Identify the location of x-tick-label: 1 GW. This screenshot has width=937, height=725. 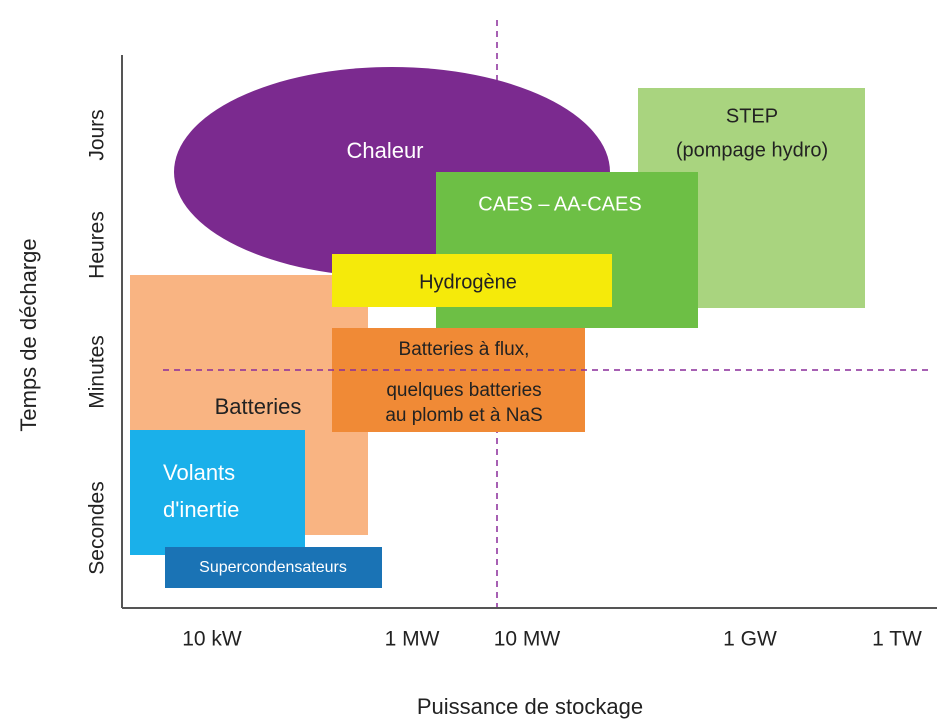
(750, 639).